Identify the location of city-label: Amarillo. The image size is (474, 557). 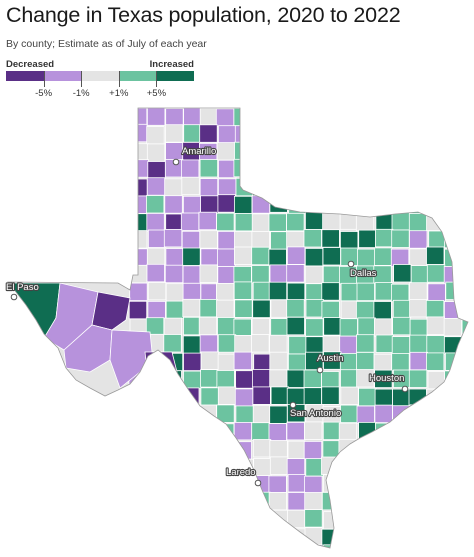
(199, 151).